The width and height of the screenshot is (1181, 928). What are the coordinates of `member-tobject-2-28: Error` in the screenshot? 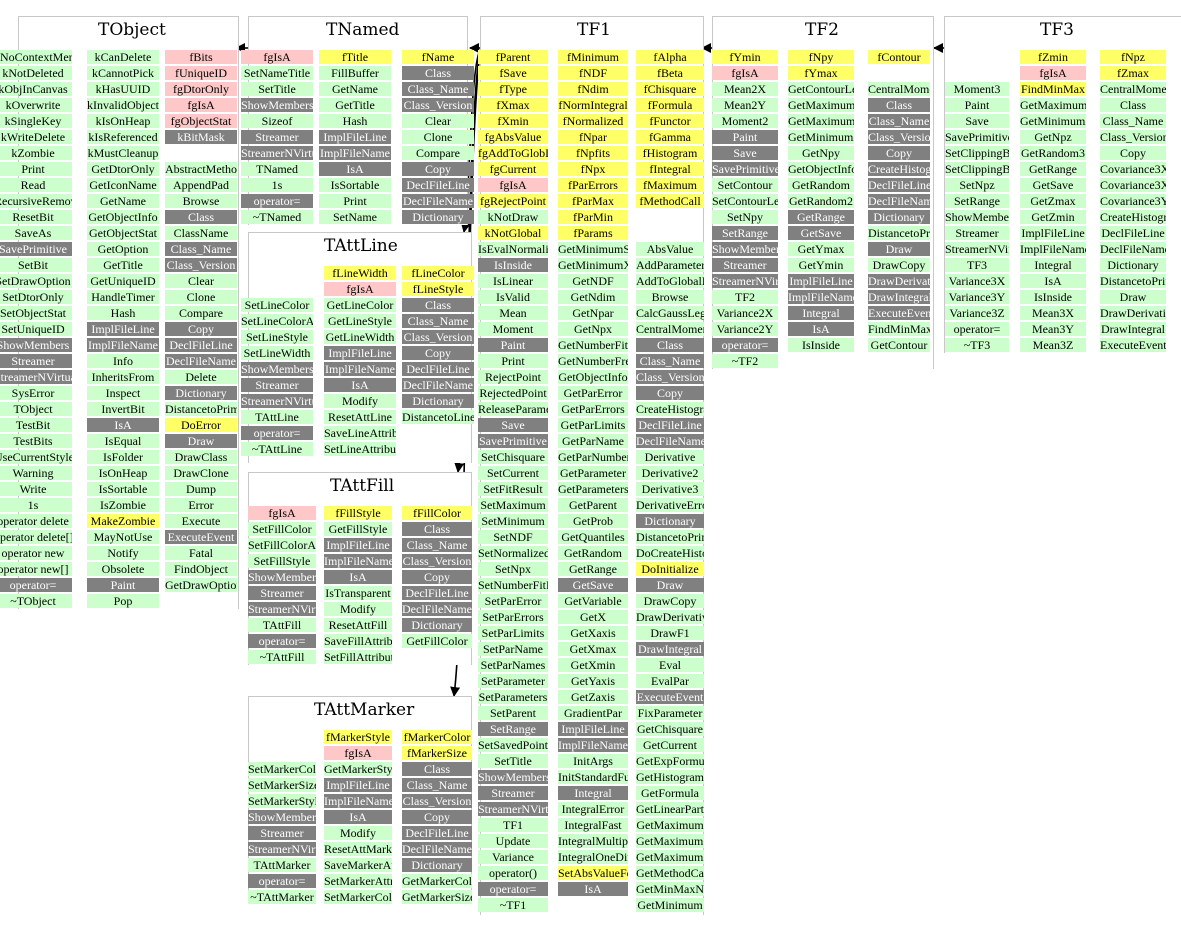 It's located at (201, 505).